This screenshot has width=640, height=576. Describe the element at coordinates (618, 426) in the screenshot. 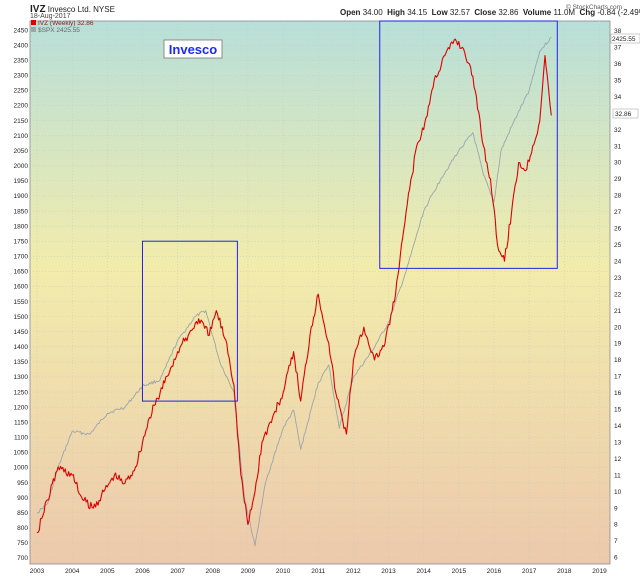

I see `right-tick-label: 14` at that location.